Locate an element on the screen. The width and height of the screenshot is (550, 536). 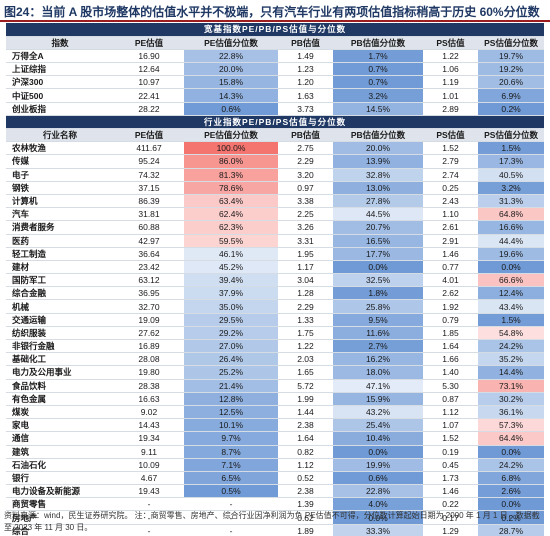
value-cell: 1.46 is located at coordinates (450, 491).